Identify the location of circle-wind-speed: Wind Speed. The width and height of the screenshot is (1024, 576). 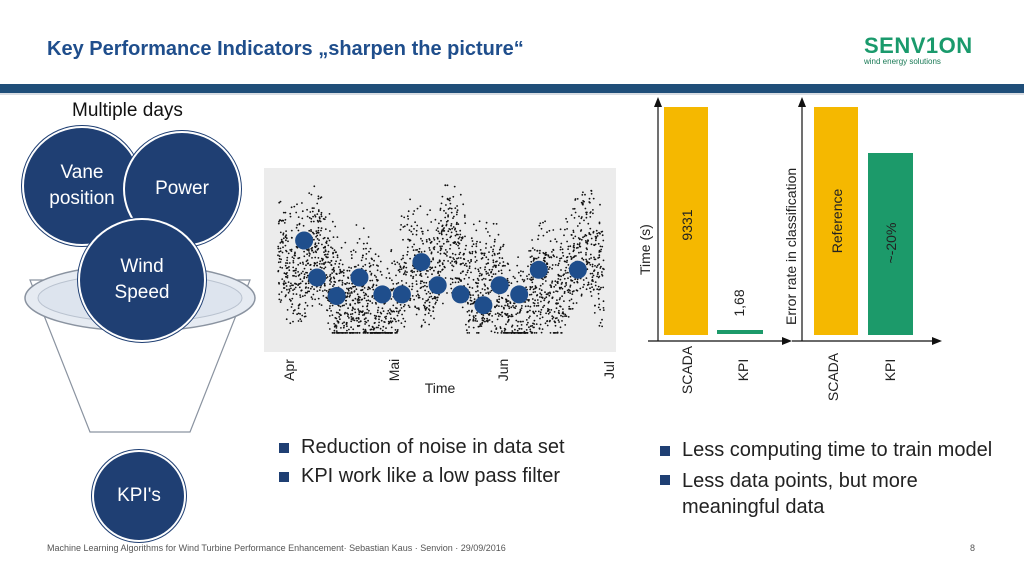
(142, 280).